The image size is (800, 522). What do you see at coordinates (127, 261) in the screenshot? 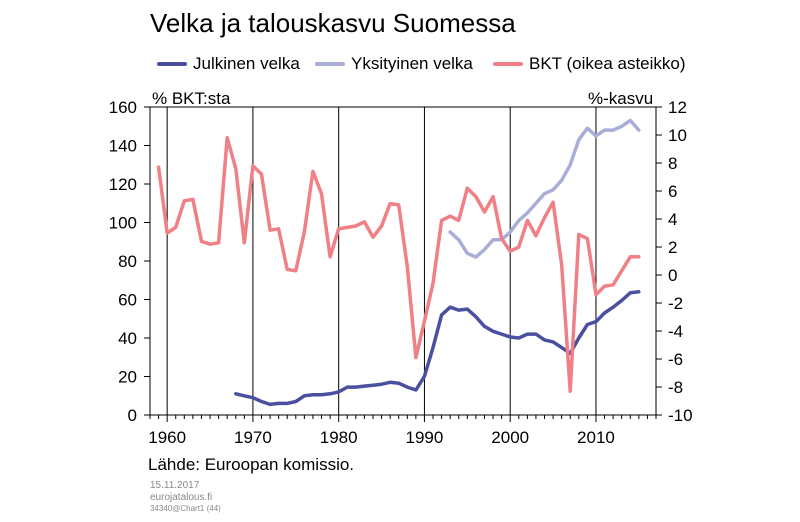
I see `left-tick-label: 80` at bounding box center [127, 261].